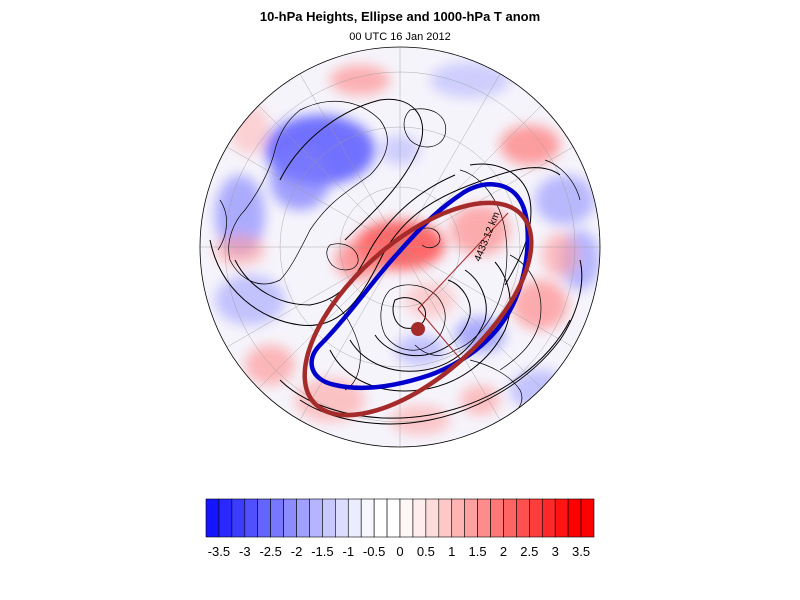  What do you see at coordinates (478, 551) in the screenshot?
I see `colorbar-tick-label: 1.5` at bounding box center [478, 551].